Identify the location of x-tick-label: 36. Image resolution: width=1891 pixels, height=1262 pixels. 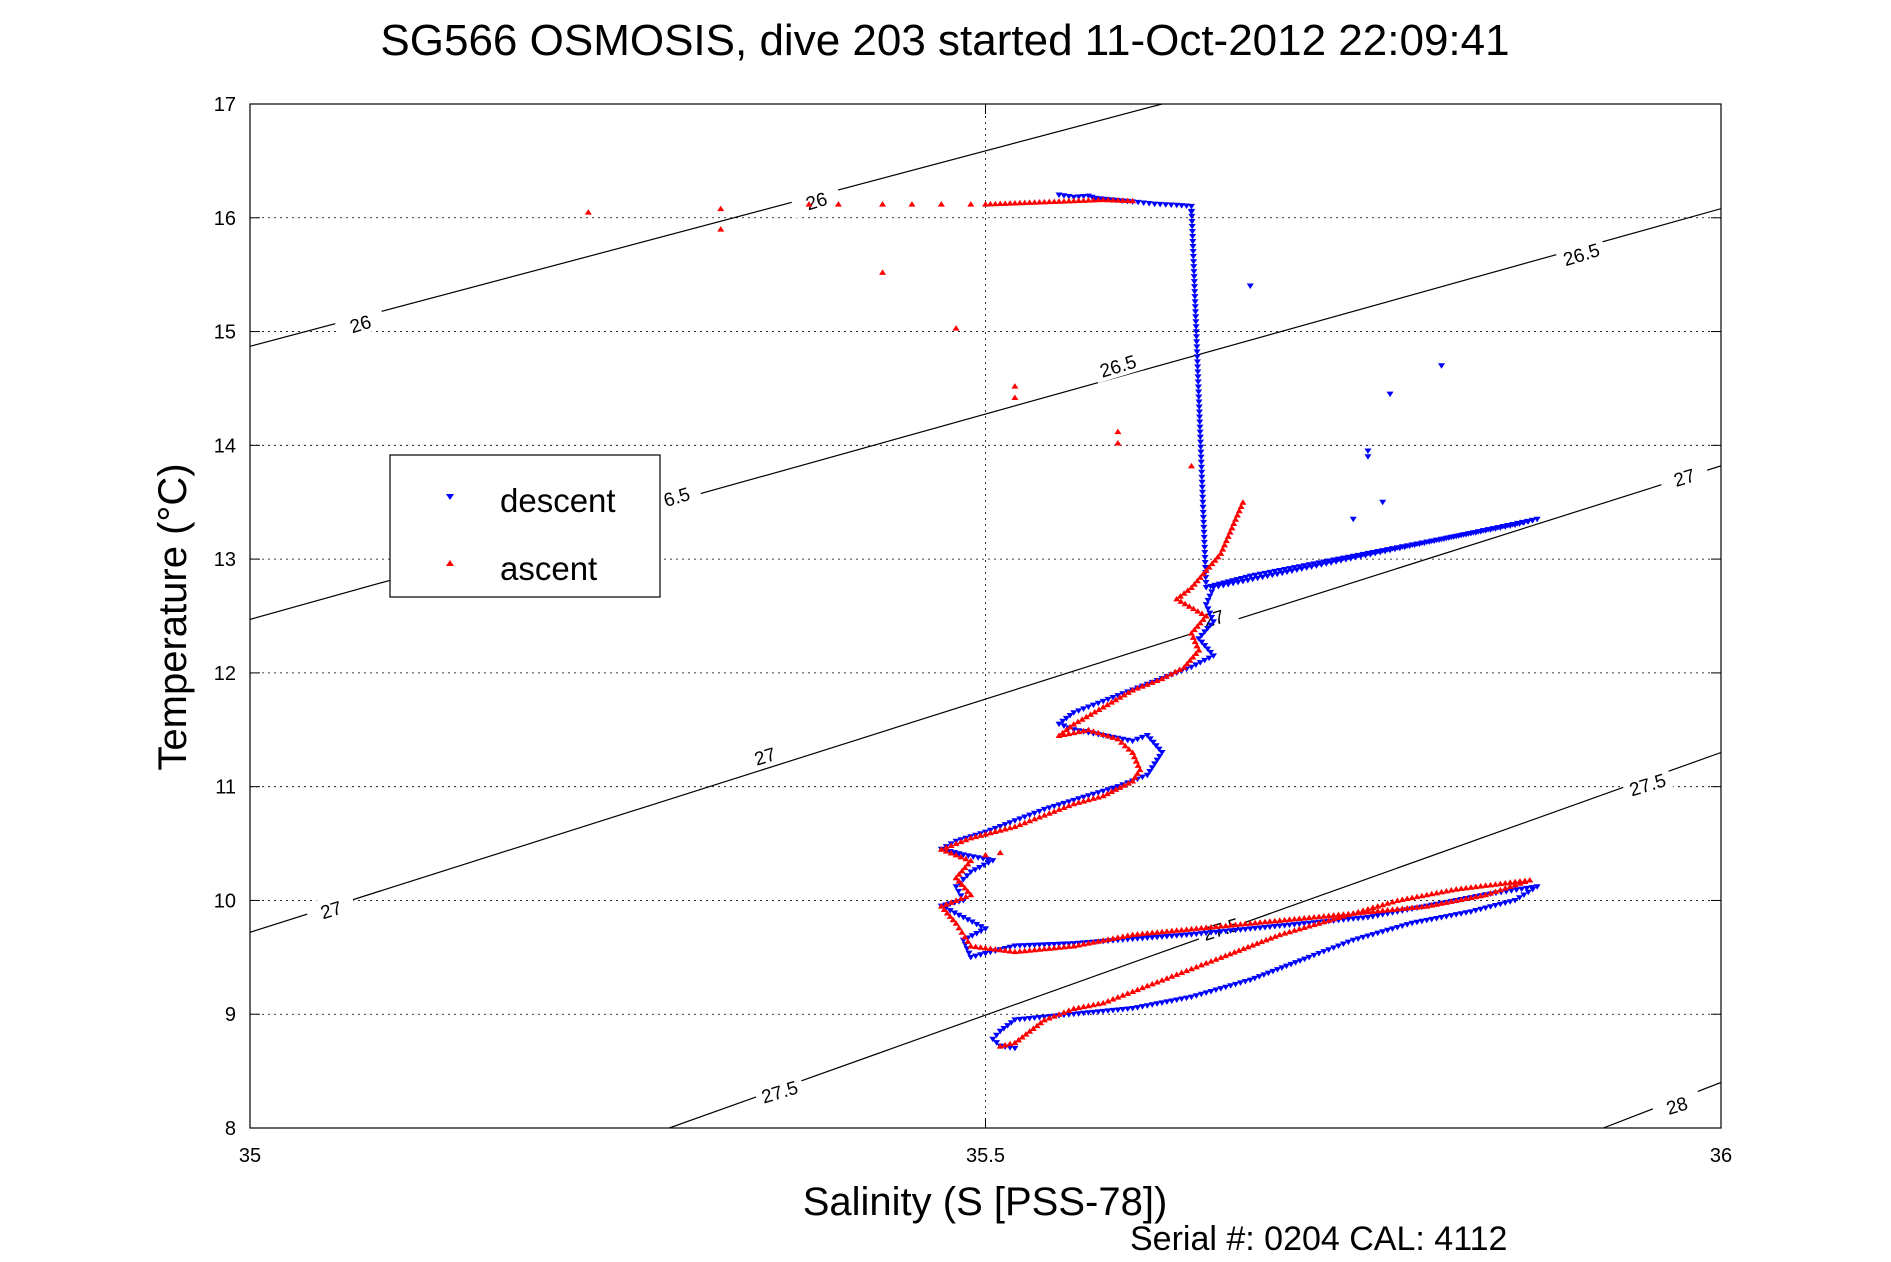
(1721, 1156).